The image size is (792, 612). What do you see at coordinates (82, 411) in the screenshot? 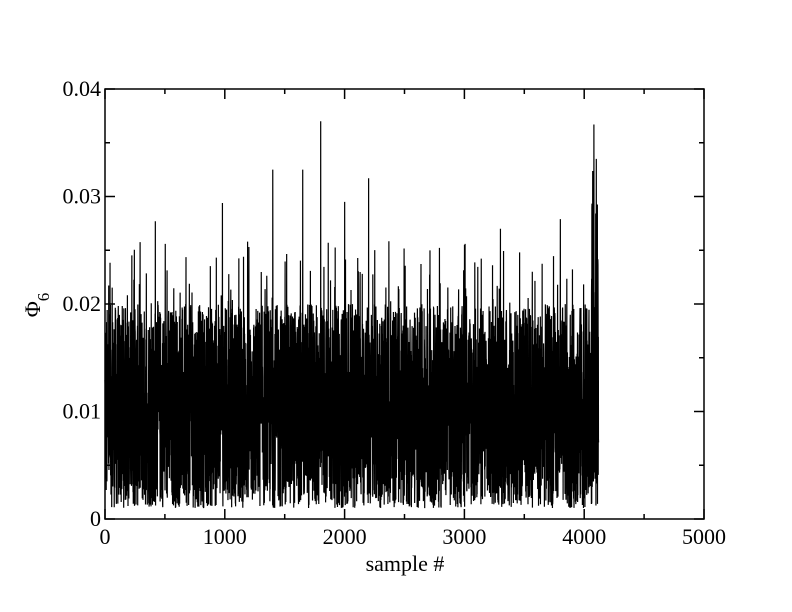
I see `y-tick-label: 0.01` at bounding box center [82, 411].